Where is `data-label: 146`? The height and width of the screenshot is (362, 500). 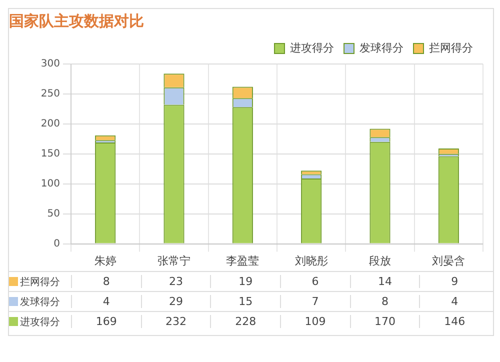
data-label: 146 is located at coordinates (454, 321).